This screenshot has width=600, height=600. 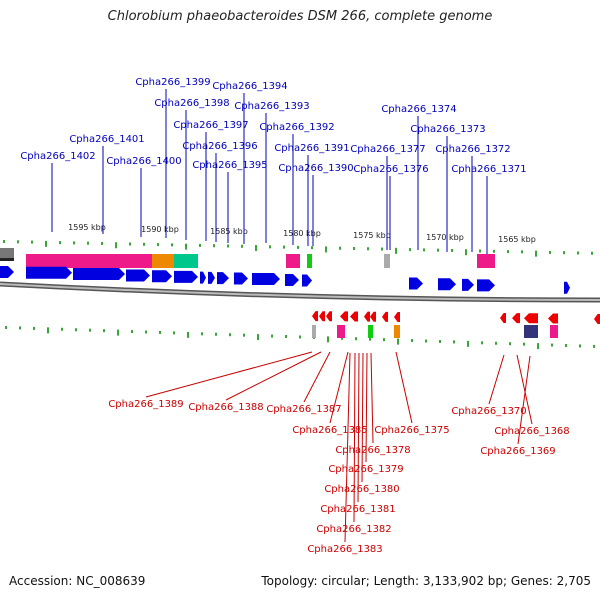 What do you see at coordinates (303, 409) in the screenshot?
I see `reverse-gene-label: Cpha266_1387` at bounding box center [303, 409].